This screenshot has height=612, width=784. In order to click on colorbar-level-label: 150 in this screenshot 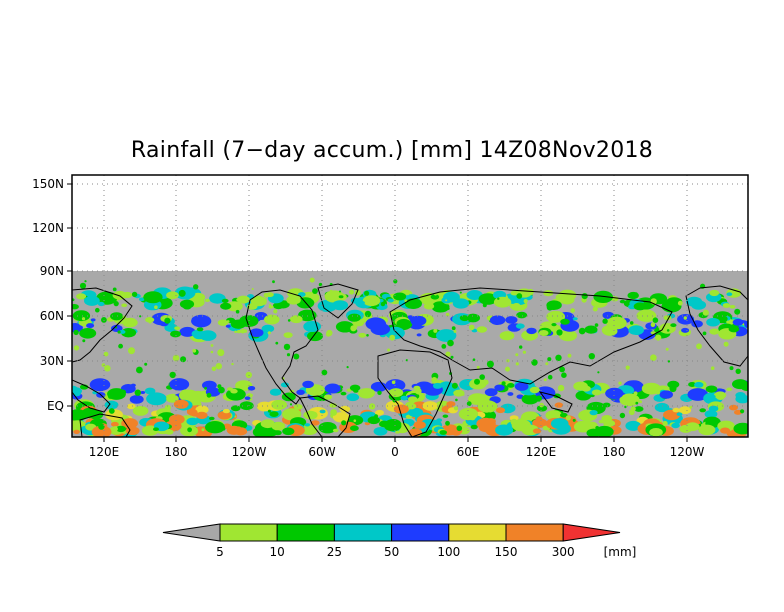, I will do `click(506, 552)`.